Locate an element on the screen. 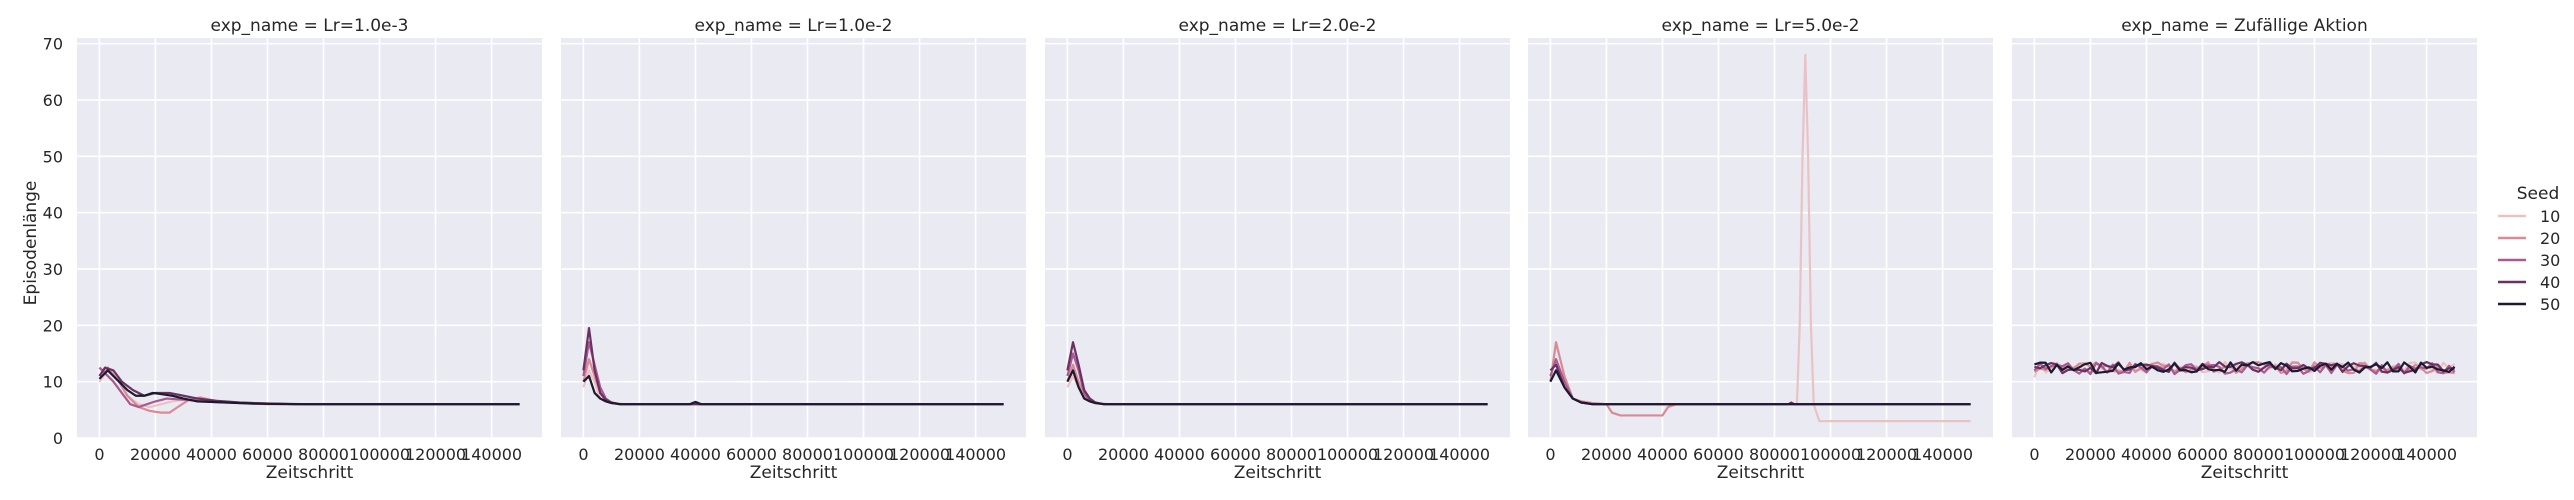 This screenshot has width=2574, height=500. legend-label-seed-50: 50 is located at coordinates (2550, 304).